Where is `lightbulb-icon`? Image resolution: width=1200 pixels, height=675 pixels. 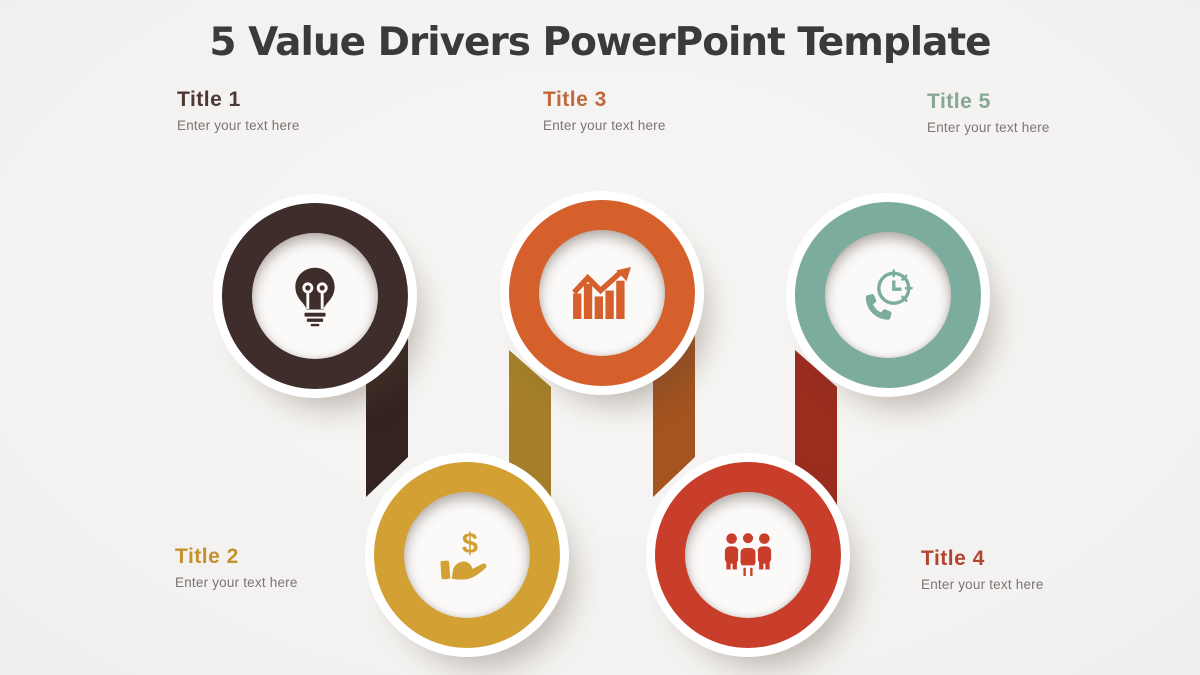
lightbulb-icon is located at coordinates (315, 296).